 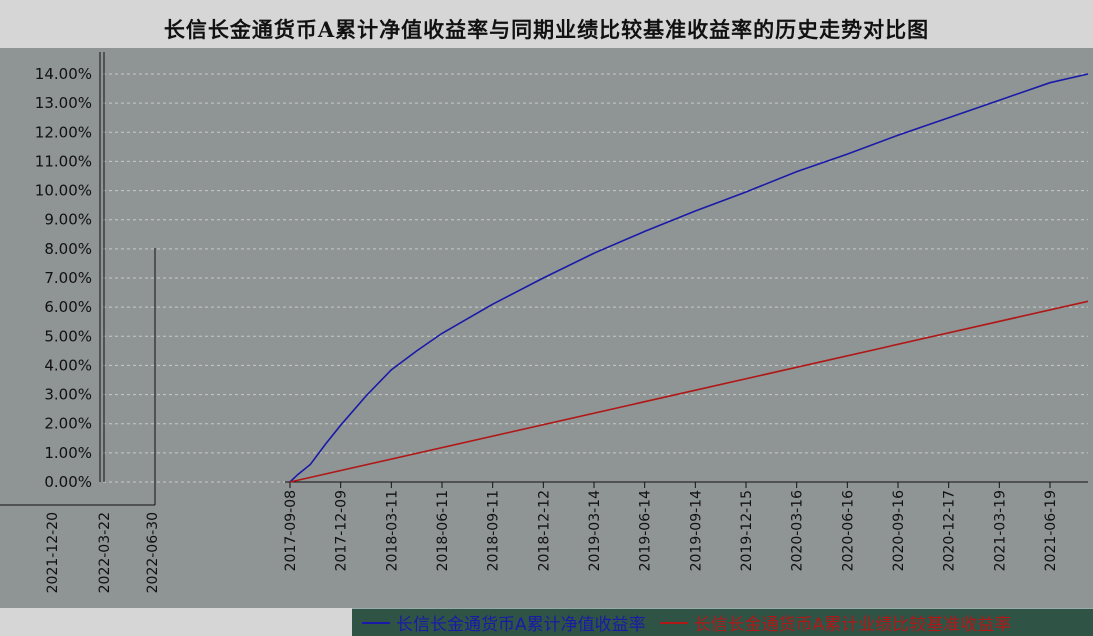 I want to click on y-tick-label: 1.00%, so click(x=68, y=453).